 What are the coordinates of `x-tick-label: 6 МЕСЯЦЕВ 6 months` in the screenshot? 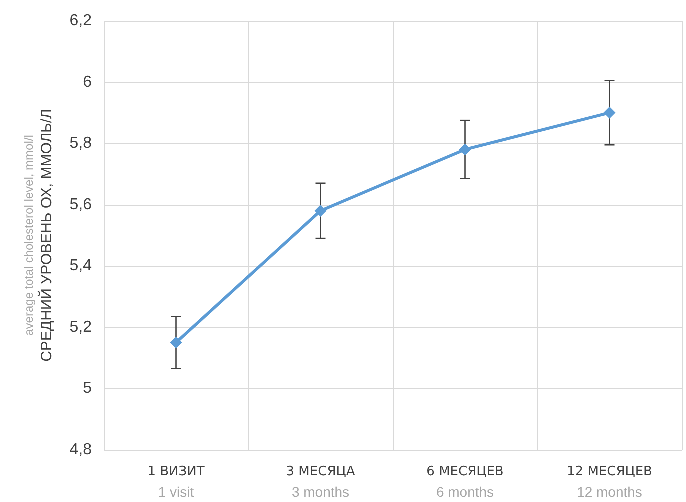 It's located at (465, 482).